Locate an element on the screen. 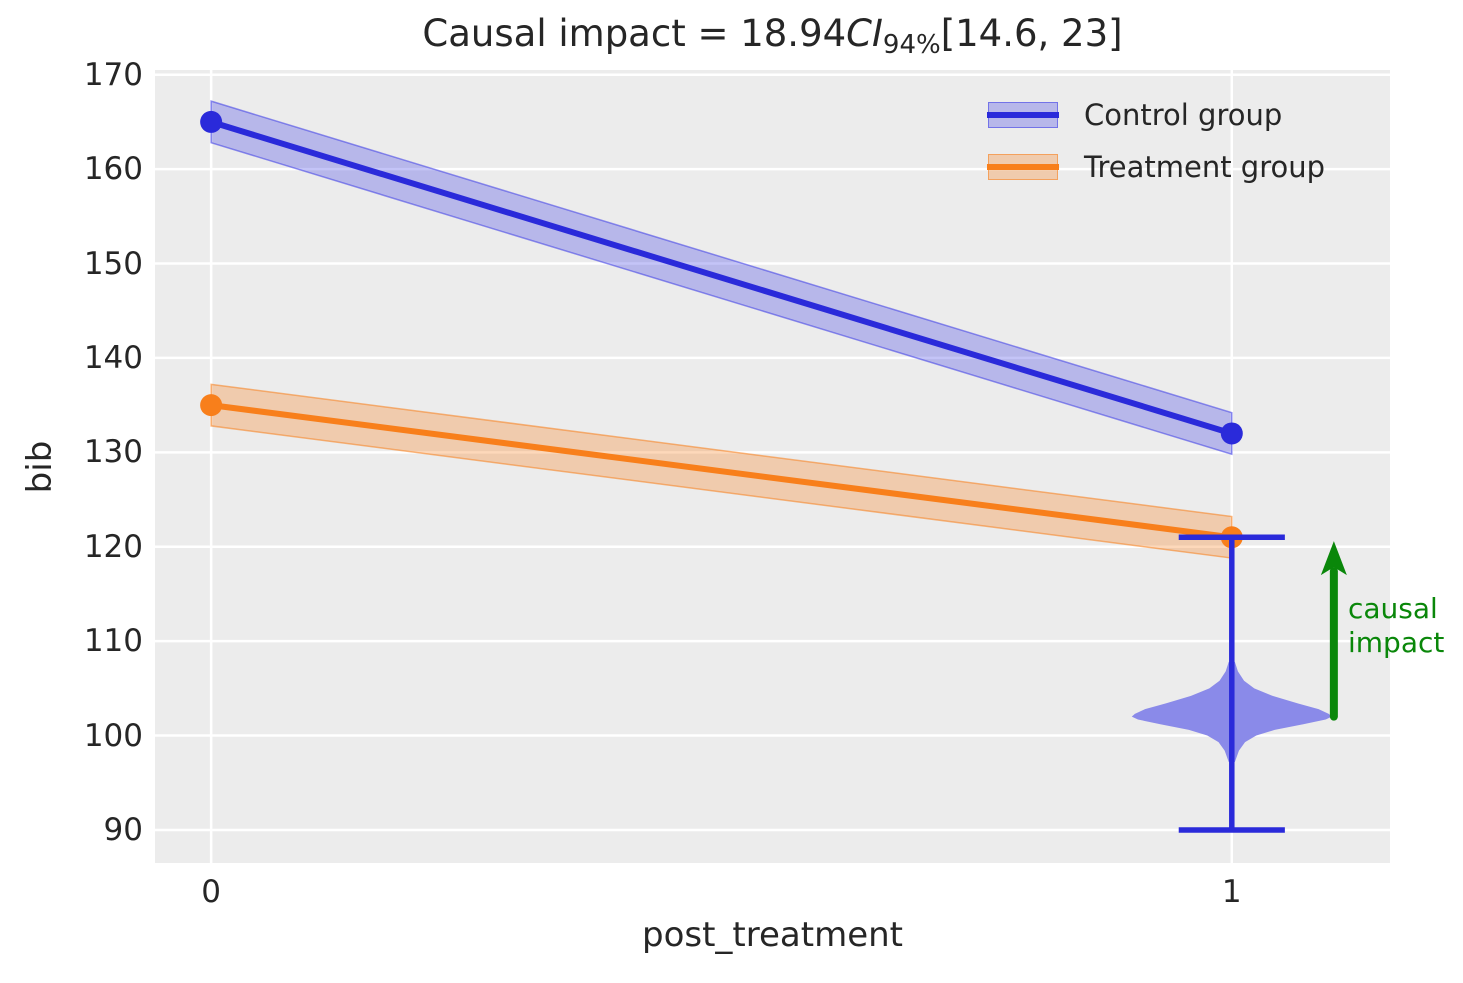 The width and height of the screenshot is (1463, 983). y-tick-label: 160 is located at coordinates (113, 169).